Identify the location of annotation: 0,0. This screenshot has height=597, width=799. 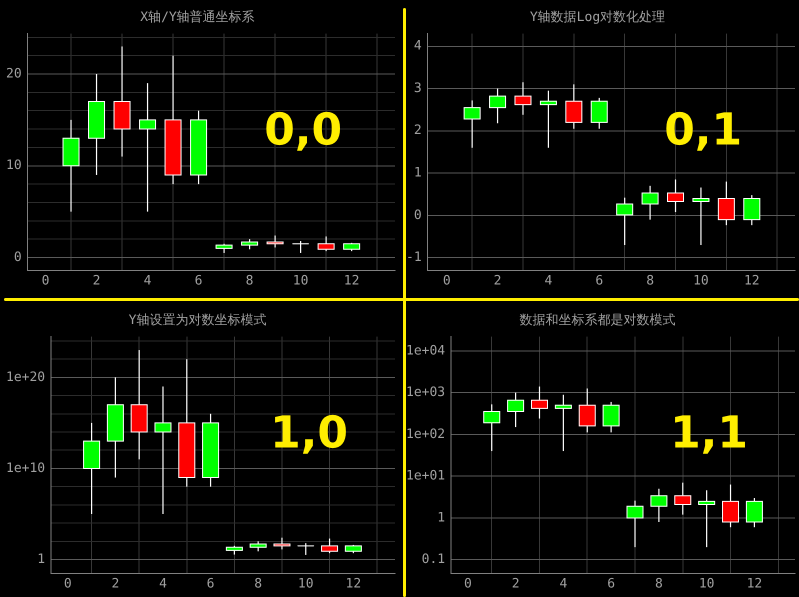
(303, 130).